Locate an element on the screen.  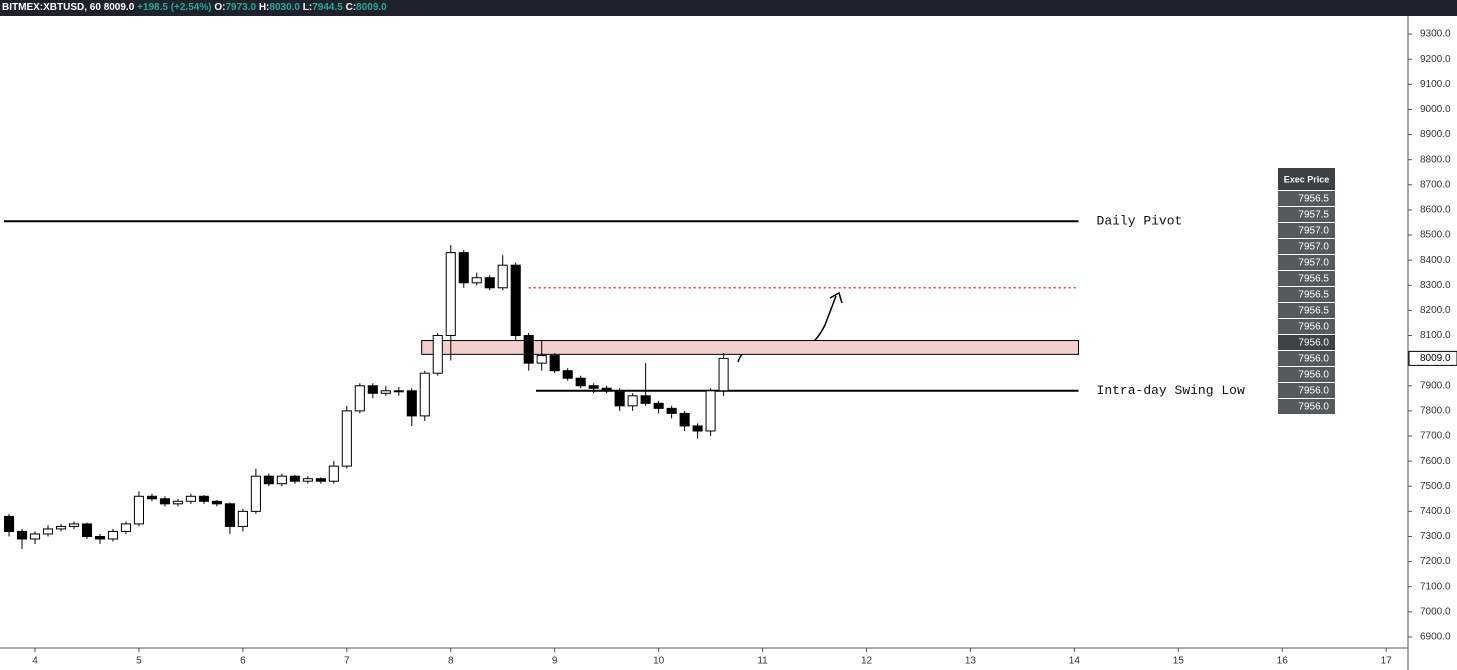
x-tick-label: 17 is located at coordinates (1387, 661).